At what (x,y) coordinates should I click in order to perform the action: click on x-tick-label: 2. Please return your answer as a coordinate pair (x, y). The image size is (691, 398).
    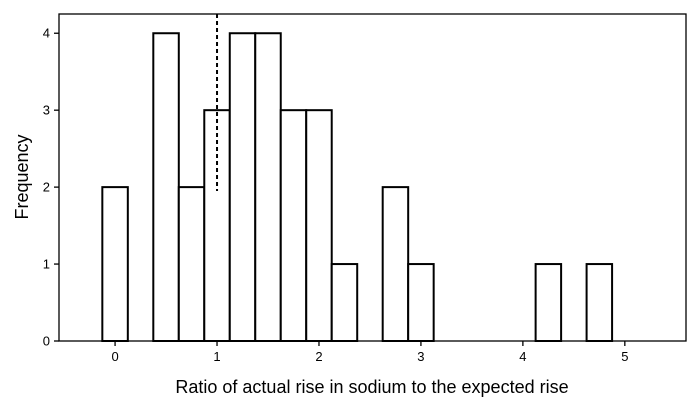
    Looking at the image, I should click on (318, 356).